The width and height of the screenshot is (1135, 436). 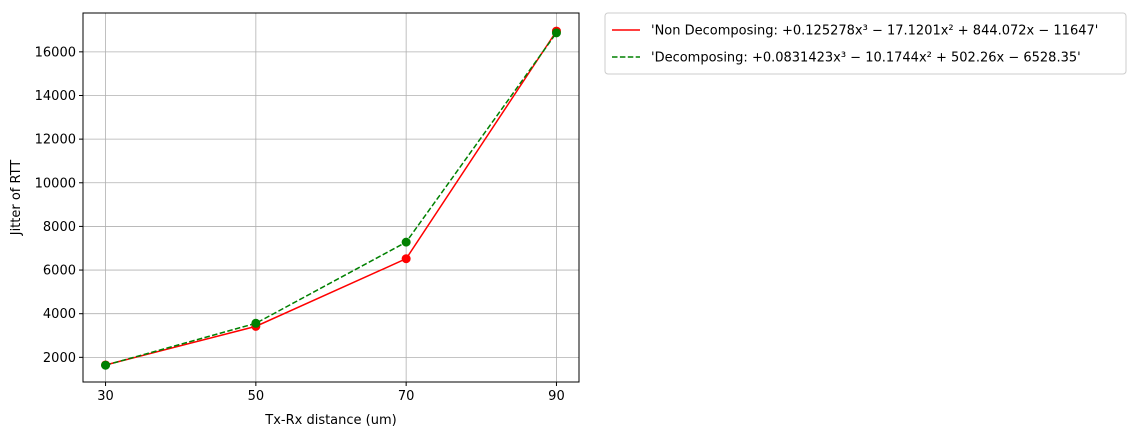 I want to click on x-tick-label: 30, so click(x=105, y=396).